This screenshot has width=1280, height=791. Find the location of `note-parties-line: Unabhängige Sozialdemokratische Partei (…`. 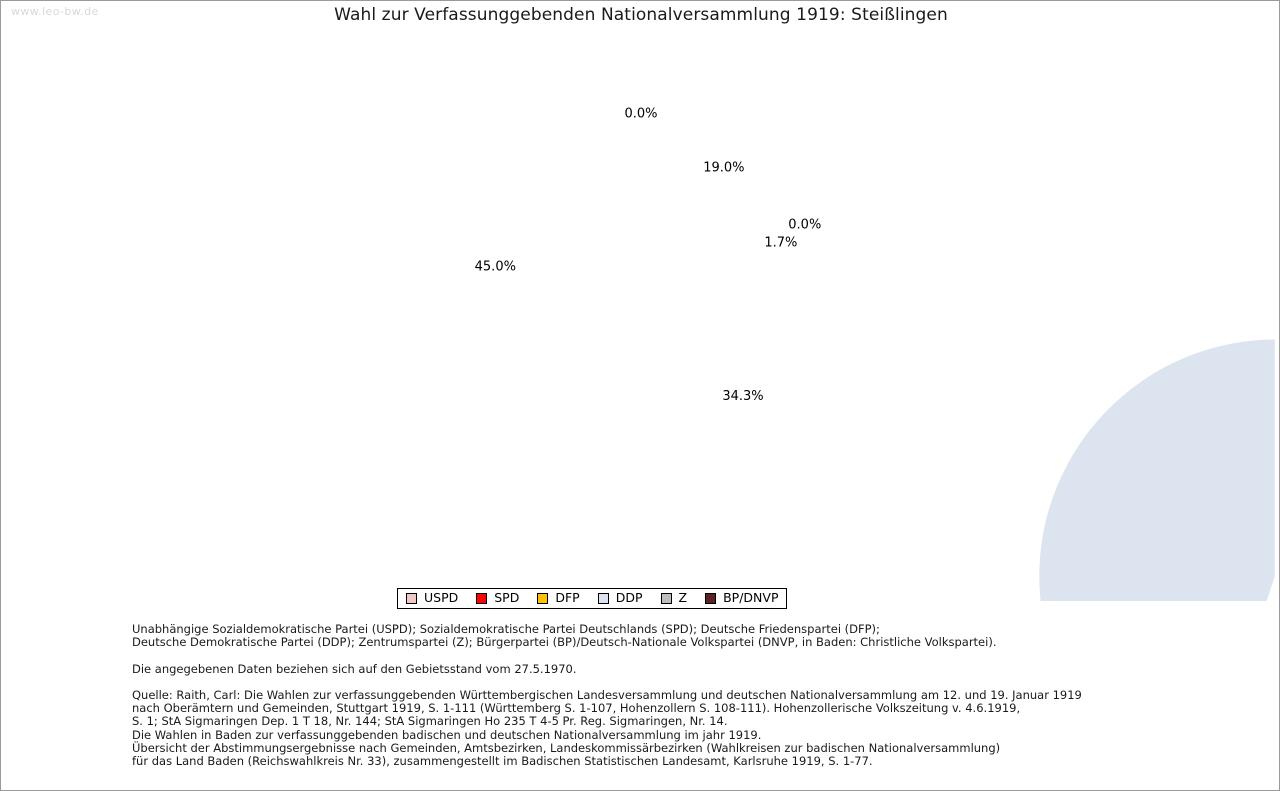

note-parties-line: Unabhängige Sozialdemokratische Partei (… is located at coordinates (506, 629).